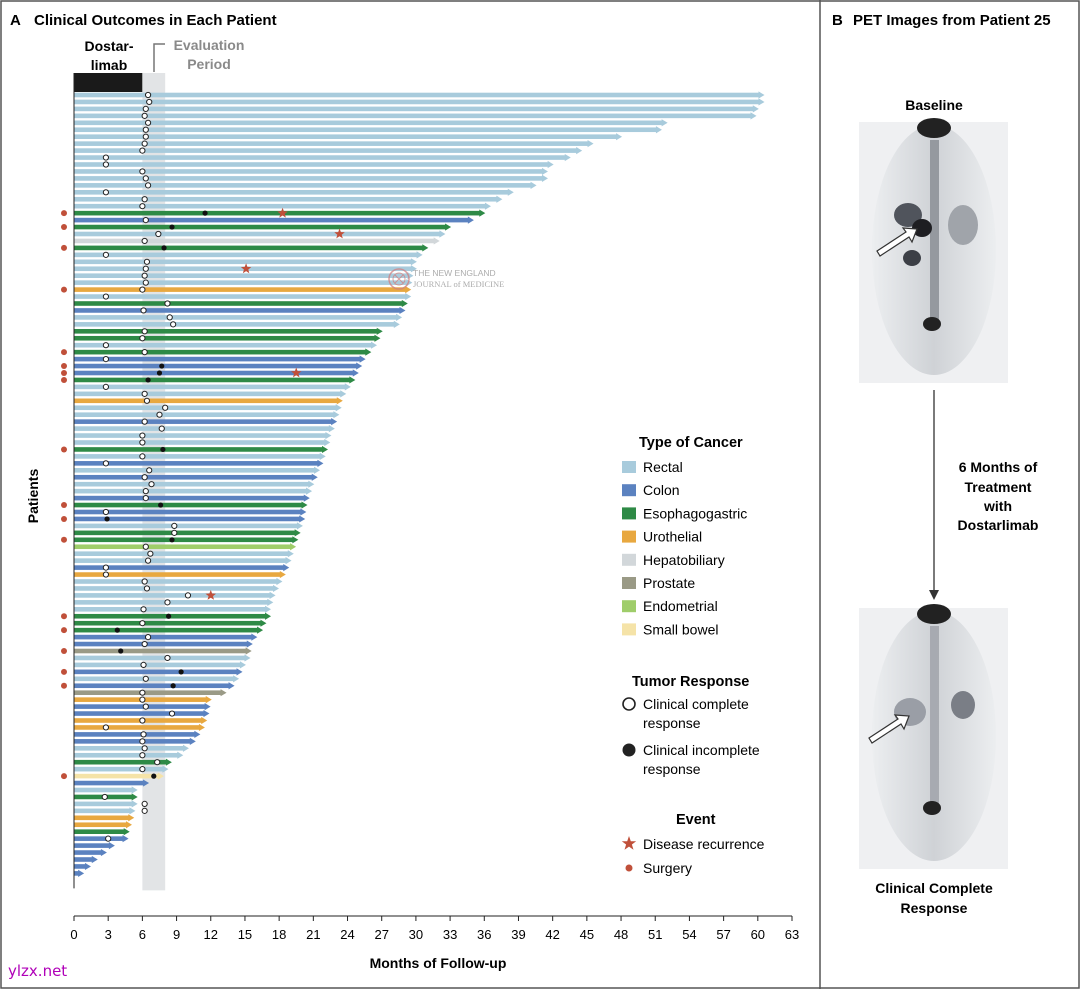 The width and height of the screenshot is (1080, 989). Describe the element at coordinates (908, 215) in the screenshot. I see `pet-baseline-kidney-left` at that location.